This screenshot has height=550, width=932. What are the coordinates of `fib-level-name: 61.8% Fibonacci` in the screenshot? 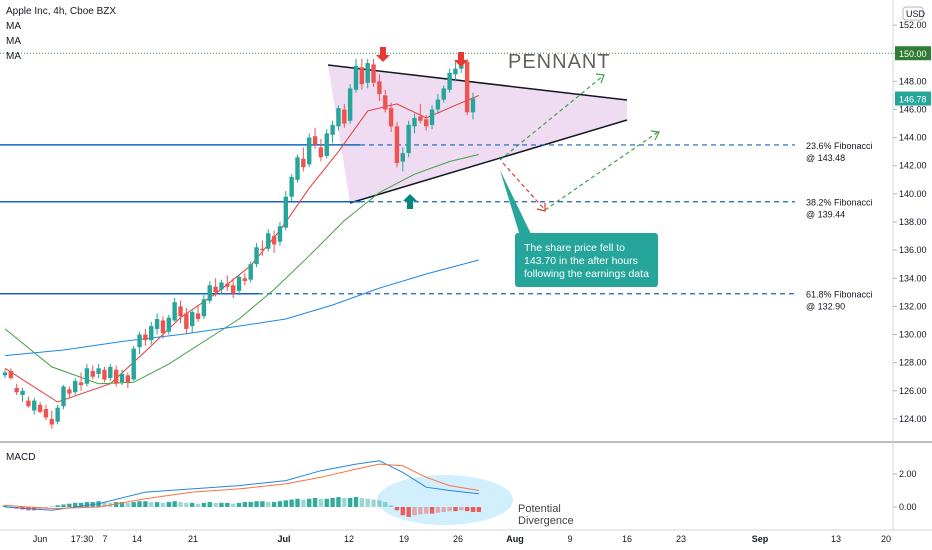 It's located at (839, 295).